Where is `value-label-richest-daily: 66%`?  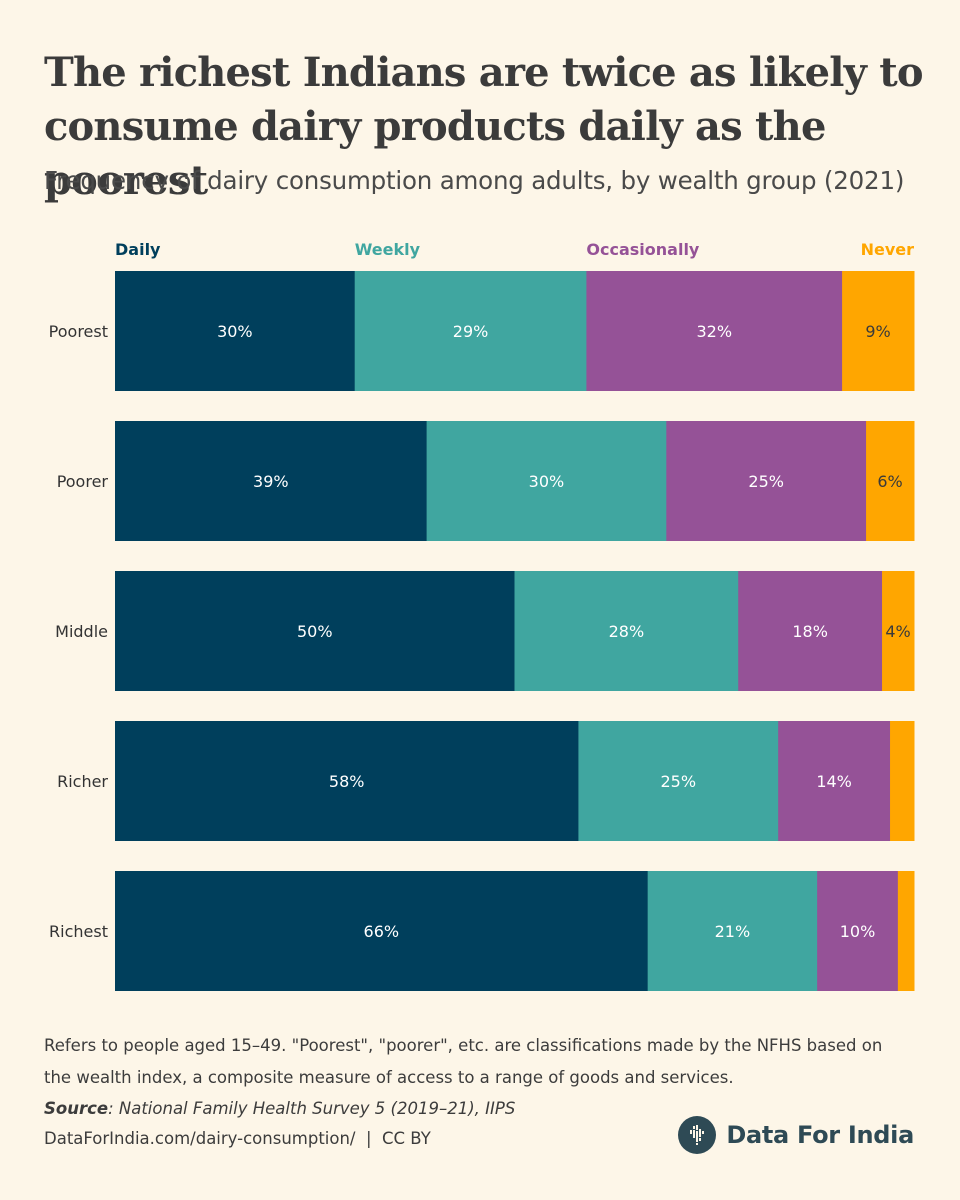 value-label-richest-daily: 66% is located at coordinates (382, 931).